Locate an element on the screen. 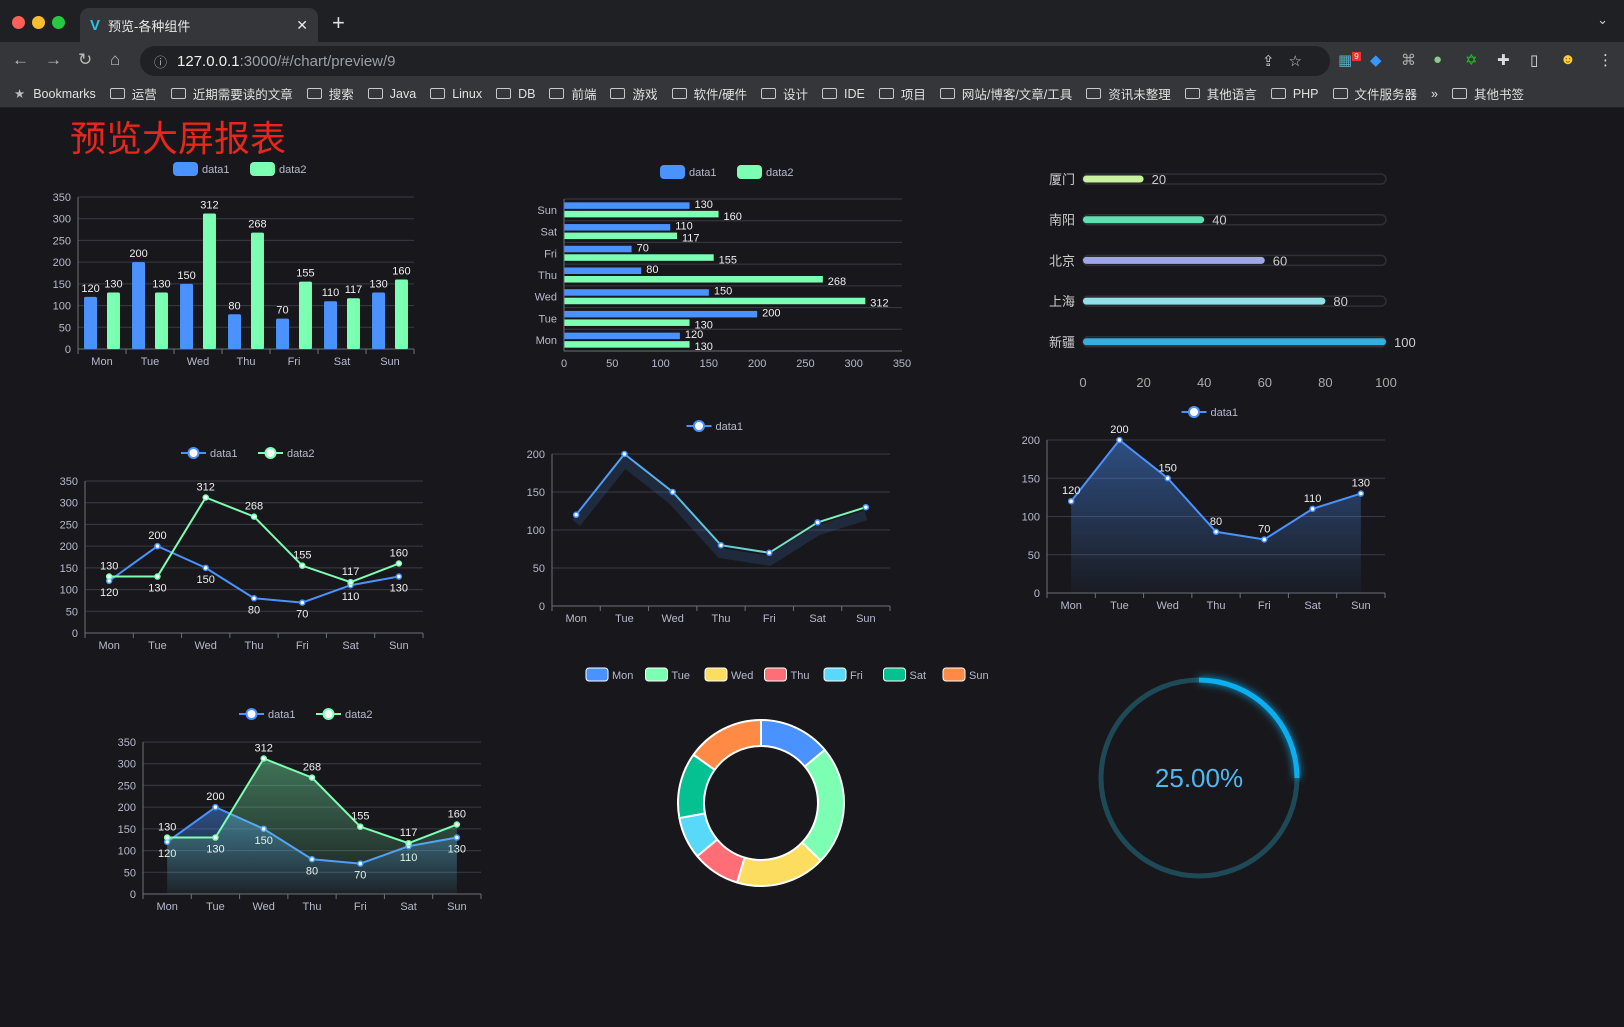 This screenshot has width=1624, height=1027. back-icon: ← is located at coordinates (20, 59).